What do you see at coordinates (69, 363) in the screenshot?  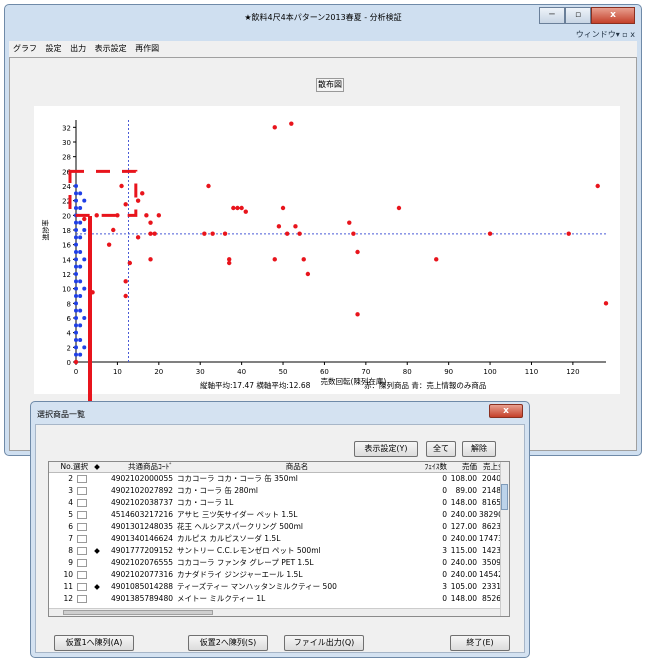 I see `y-tick-label: 0` at bounding box center [69, 363].